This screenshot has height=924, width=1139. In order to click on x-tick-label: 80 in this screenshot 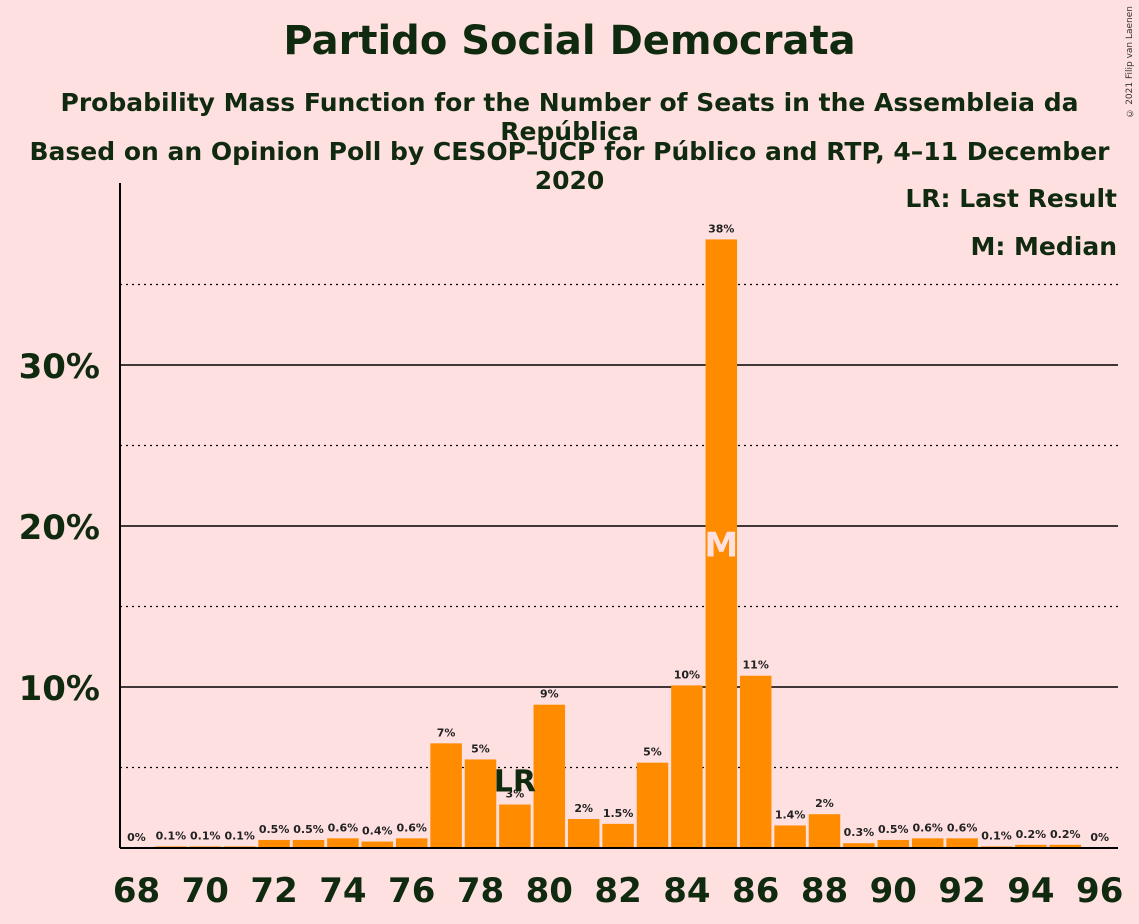, I will do `click(549, 891)`.